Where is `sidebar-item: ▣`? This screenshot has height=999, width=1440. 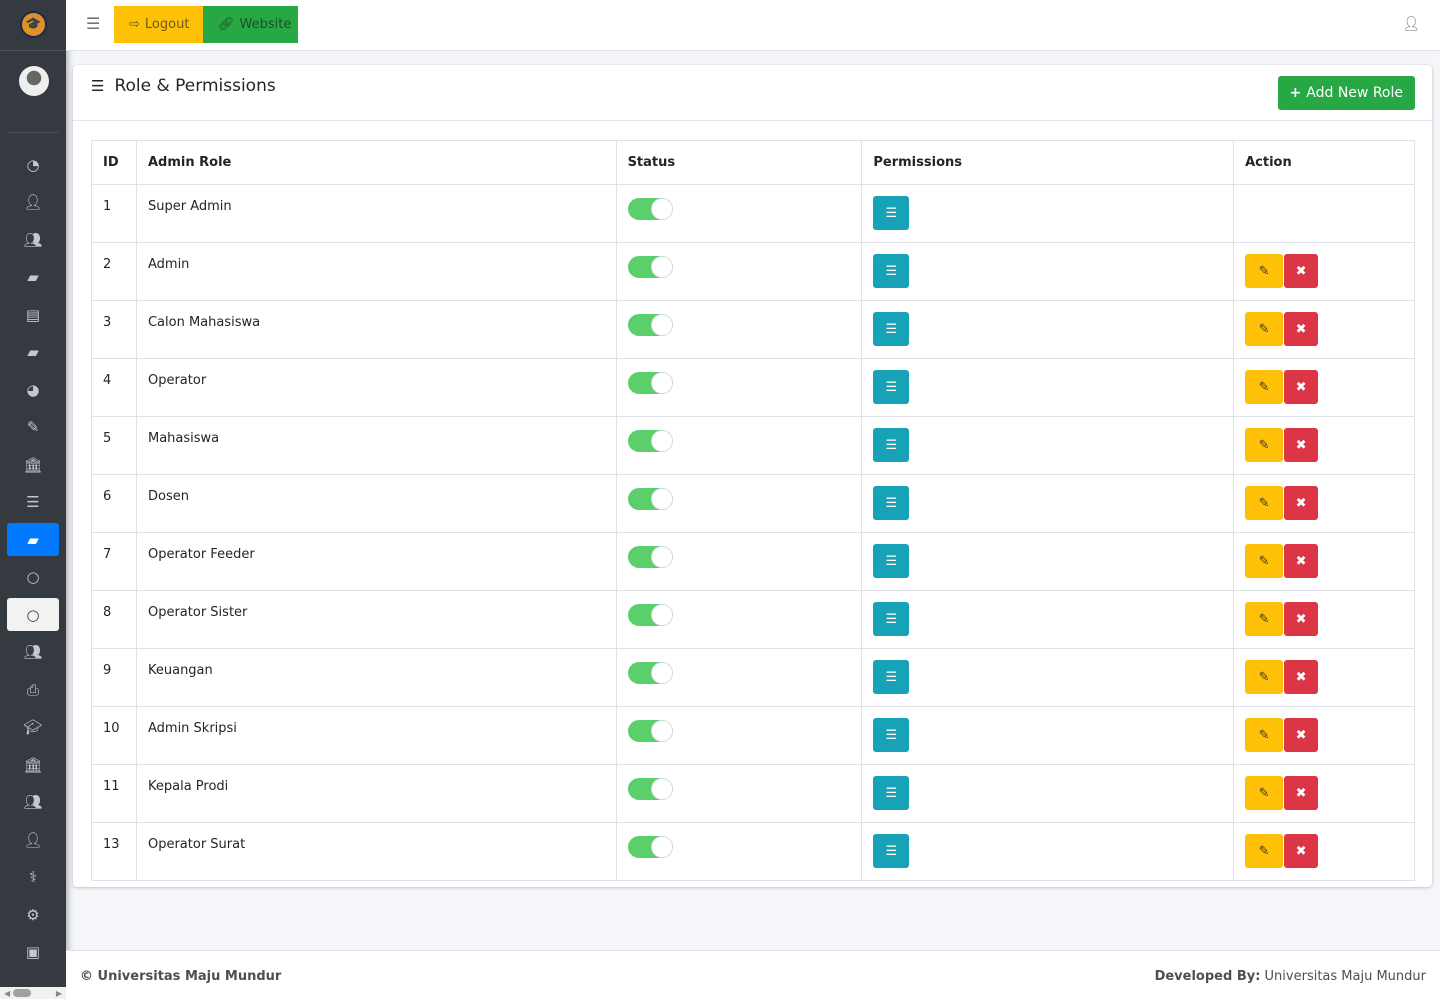
sidebar-item: ▣ is located at coordinates (33, 952).